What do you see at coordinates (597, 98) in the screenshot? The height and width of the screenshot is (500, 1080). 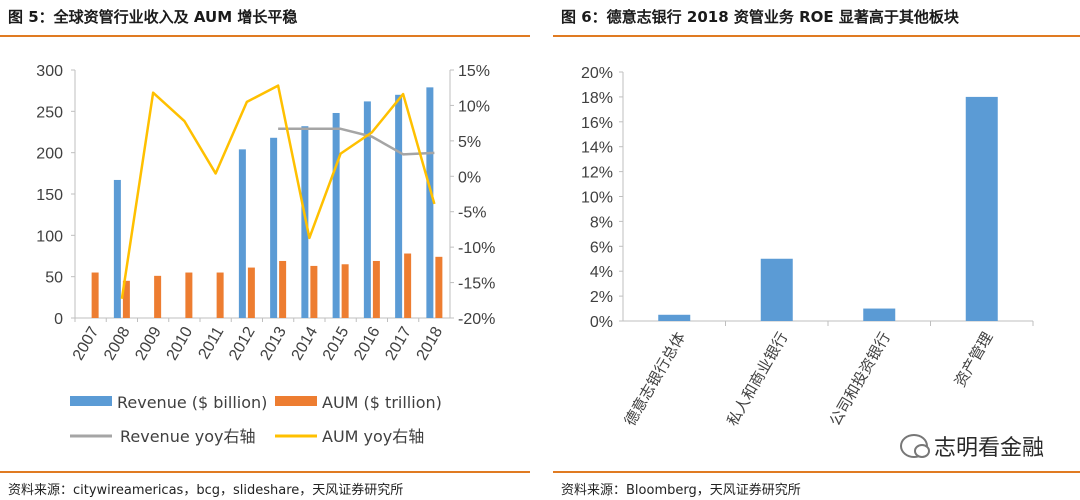 I see `y-tick-label: 18%` at bounding box center [597, 98].